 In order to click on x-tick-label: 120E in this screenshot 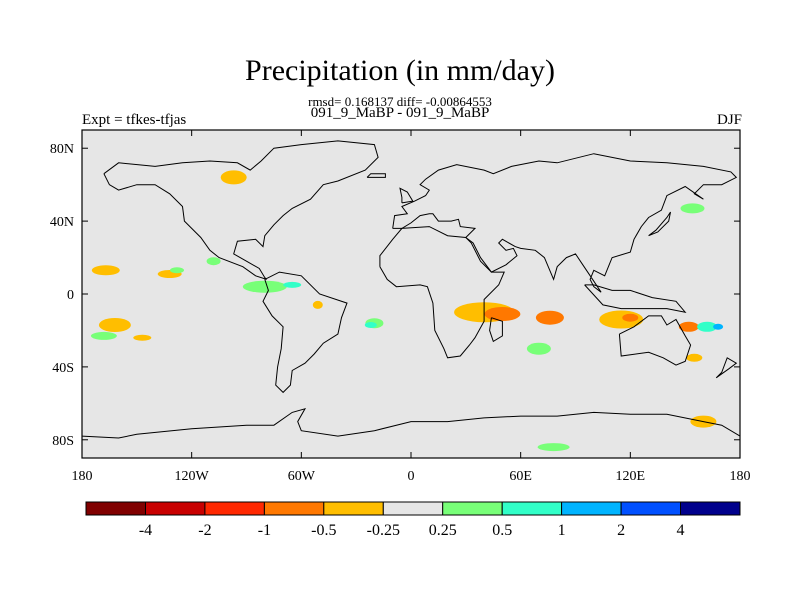, I will do `click(631, 476)`.